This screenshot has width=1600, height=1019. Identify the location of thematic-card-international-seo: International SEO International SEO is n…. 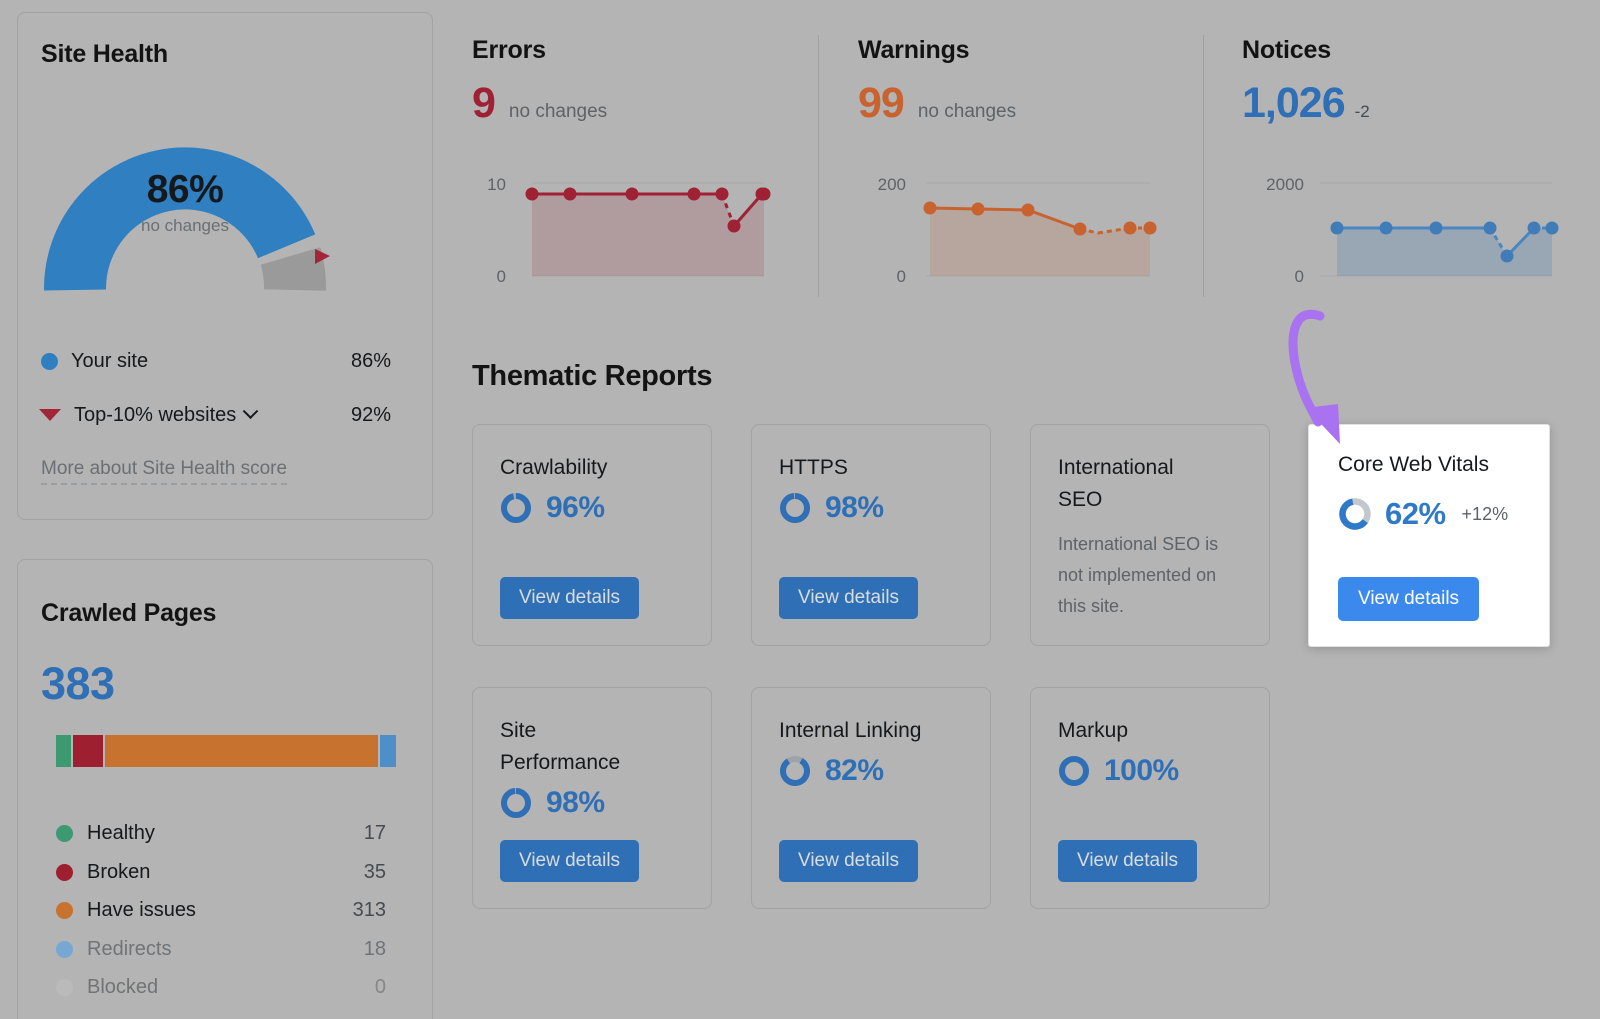
(1150, 535).